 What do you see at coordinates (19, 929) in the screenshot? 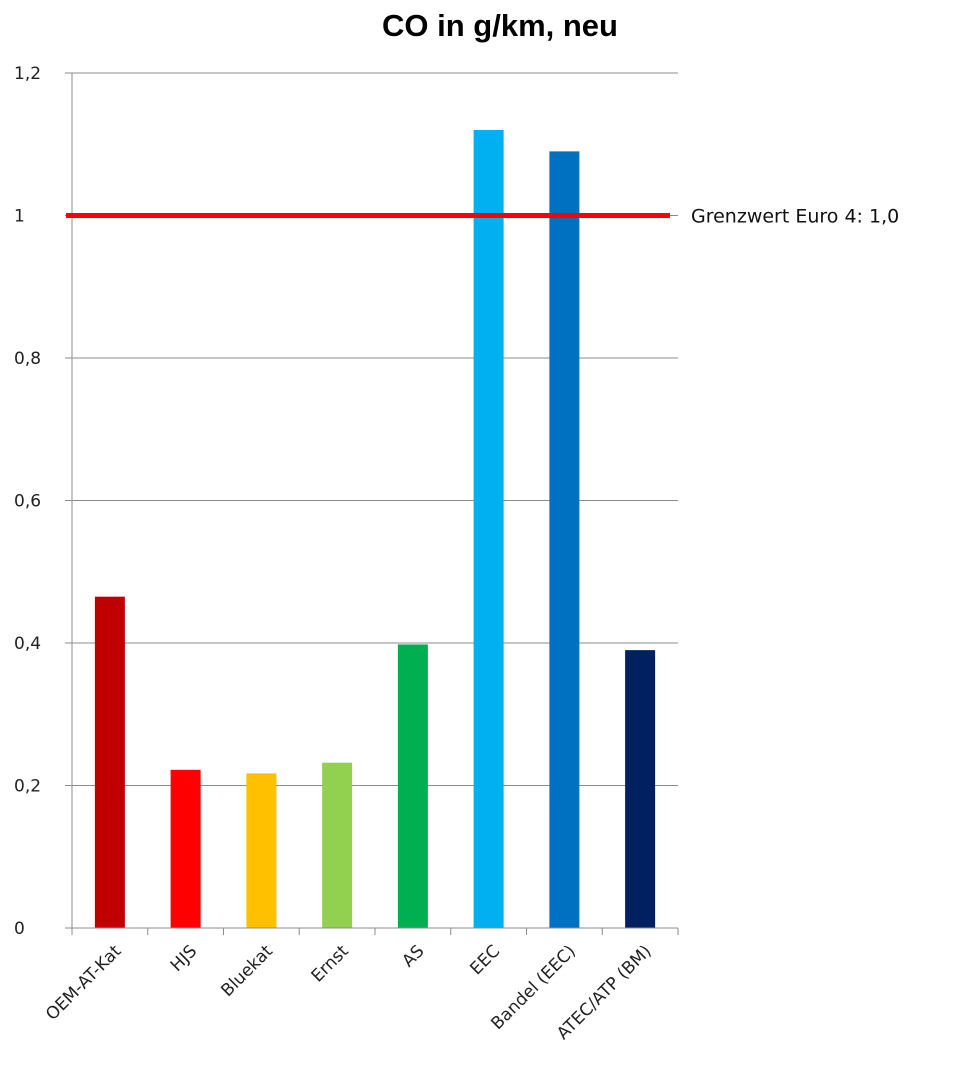
I see `y-tick-label: 0` at bounding box center [19, 929].